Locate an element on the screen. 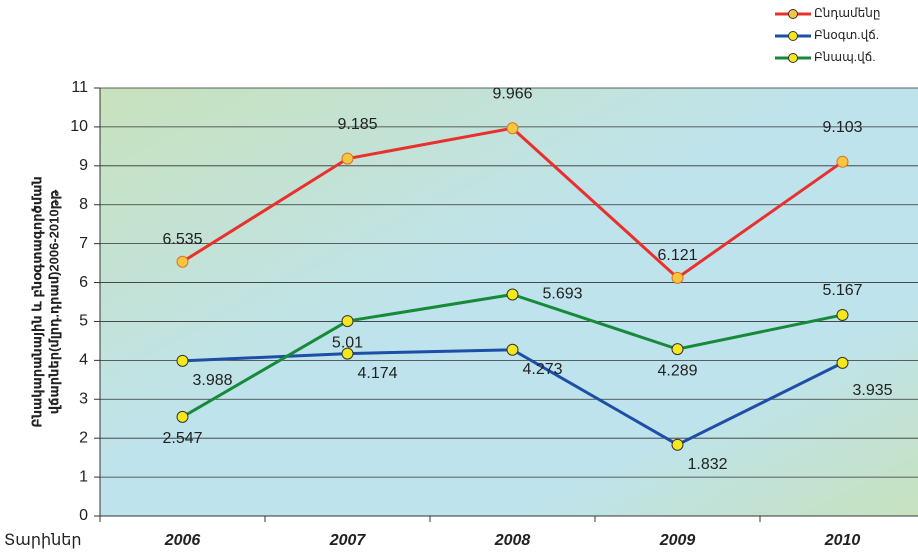 The width and height of the screenshot is (918, 553). legend-label: Բնօգտ.վճ. is located at coordinates (846, 35).